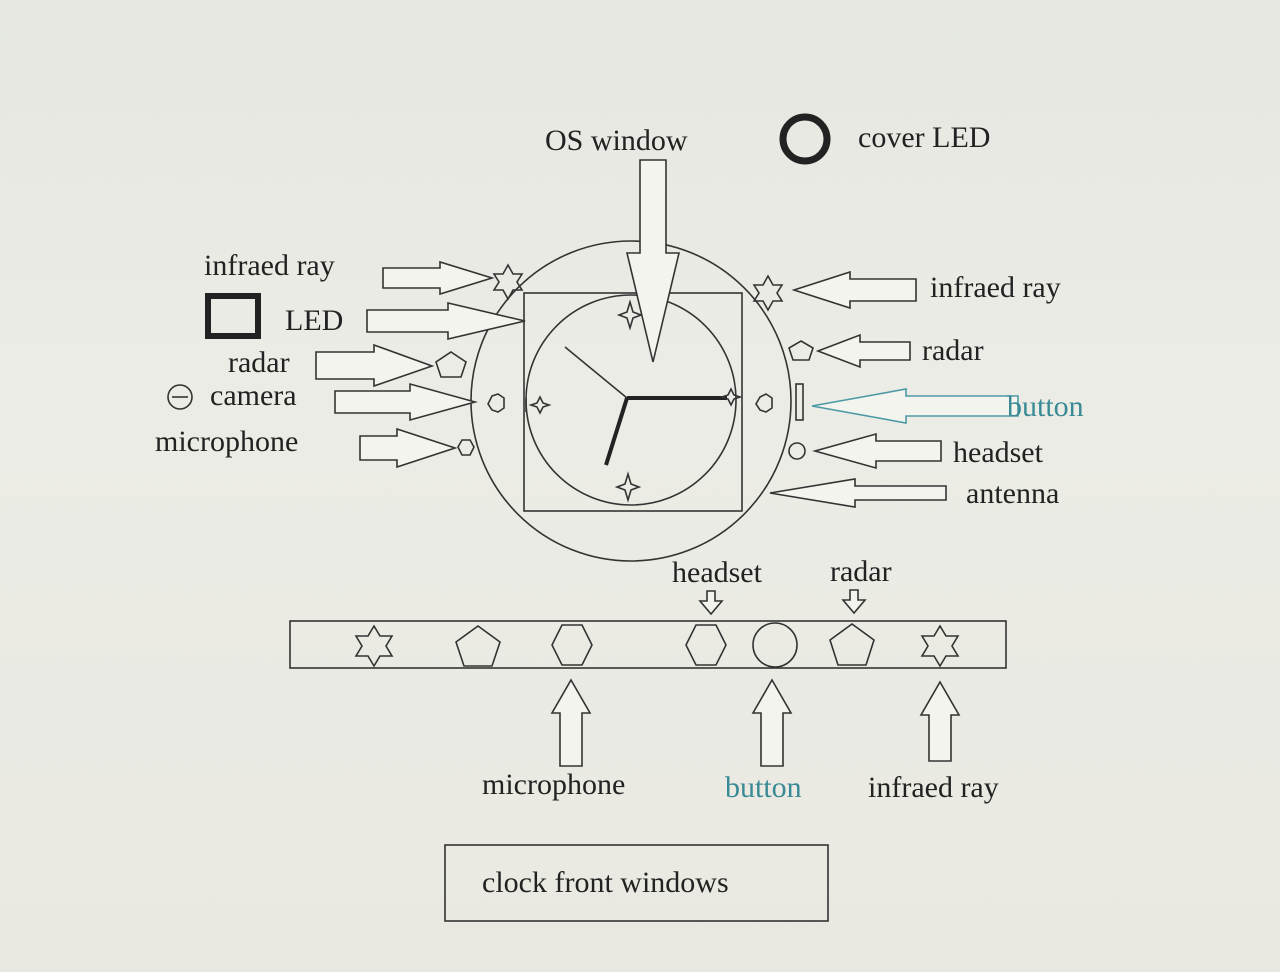 This screenshot has height=972, width=1280. What do you see at coordinates (375, 365) in the screenshot?
I see `radar-left-arrow` at bounding box center [375, 365].